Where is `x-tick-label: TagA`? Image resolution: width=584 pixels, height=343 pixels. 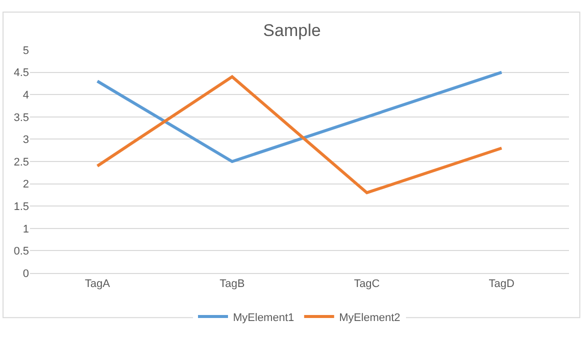 x-tick-label: TagA is located at coordinates (97, 284).